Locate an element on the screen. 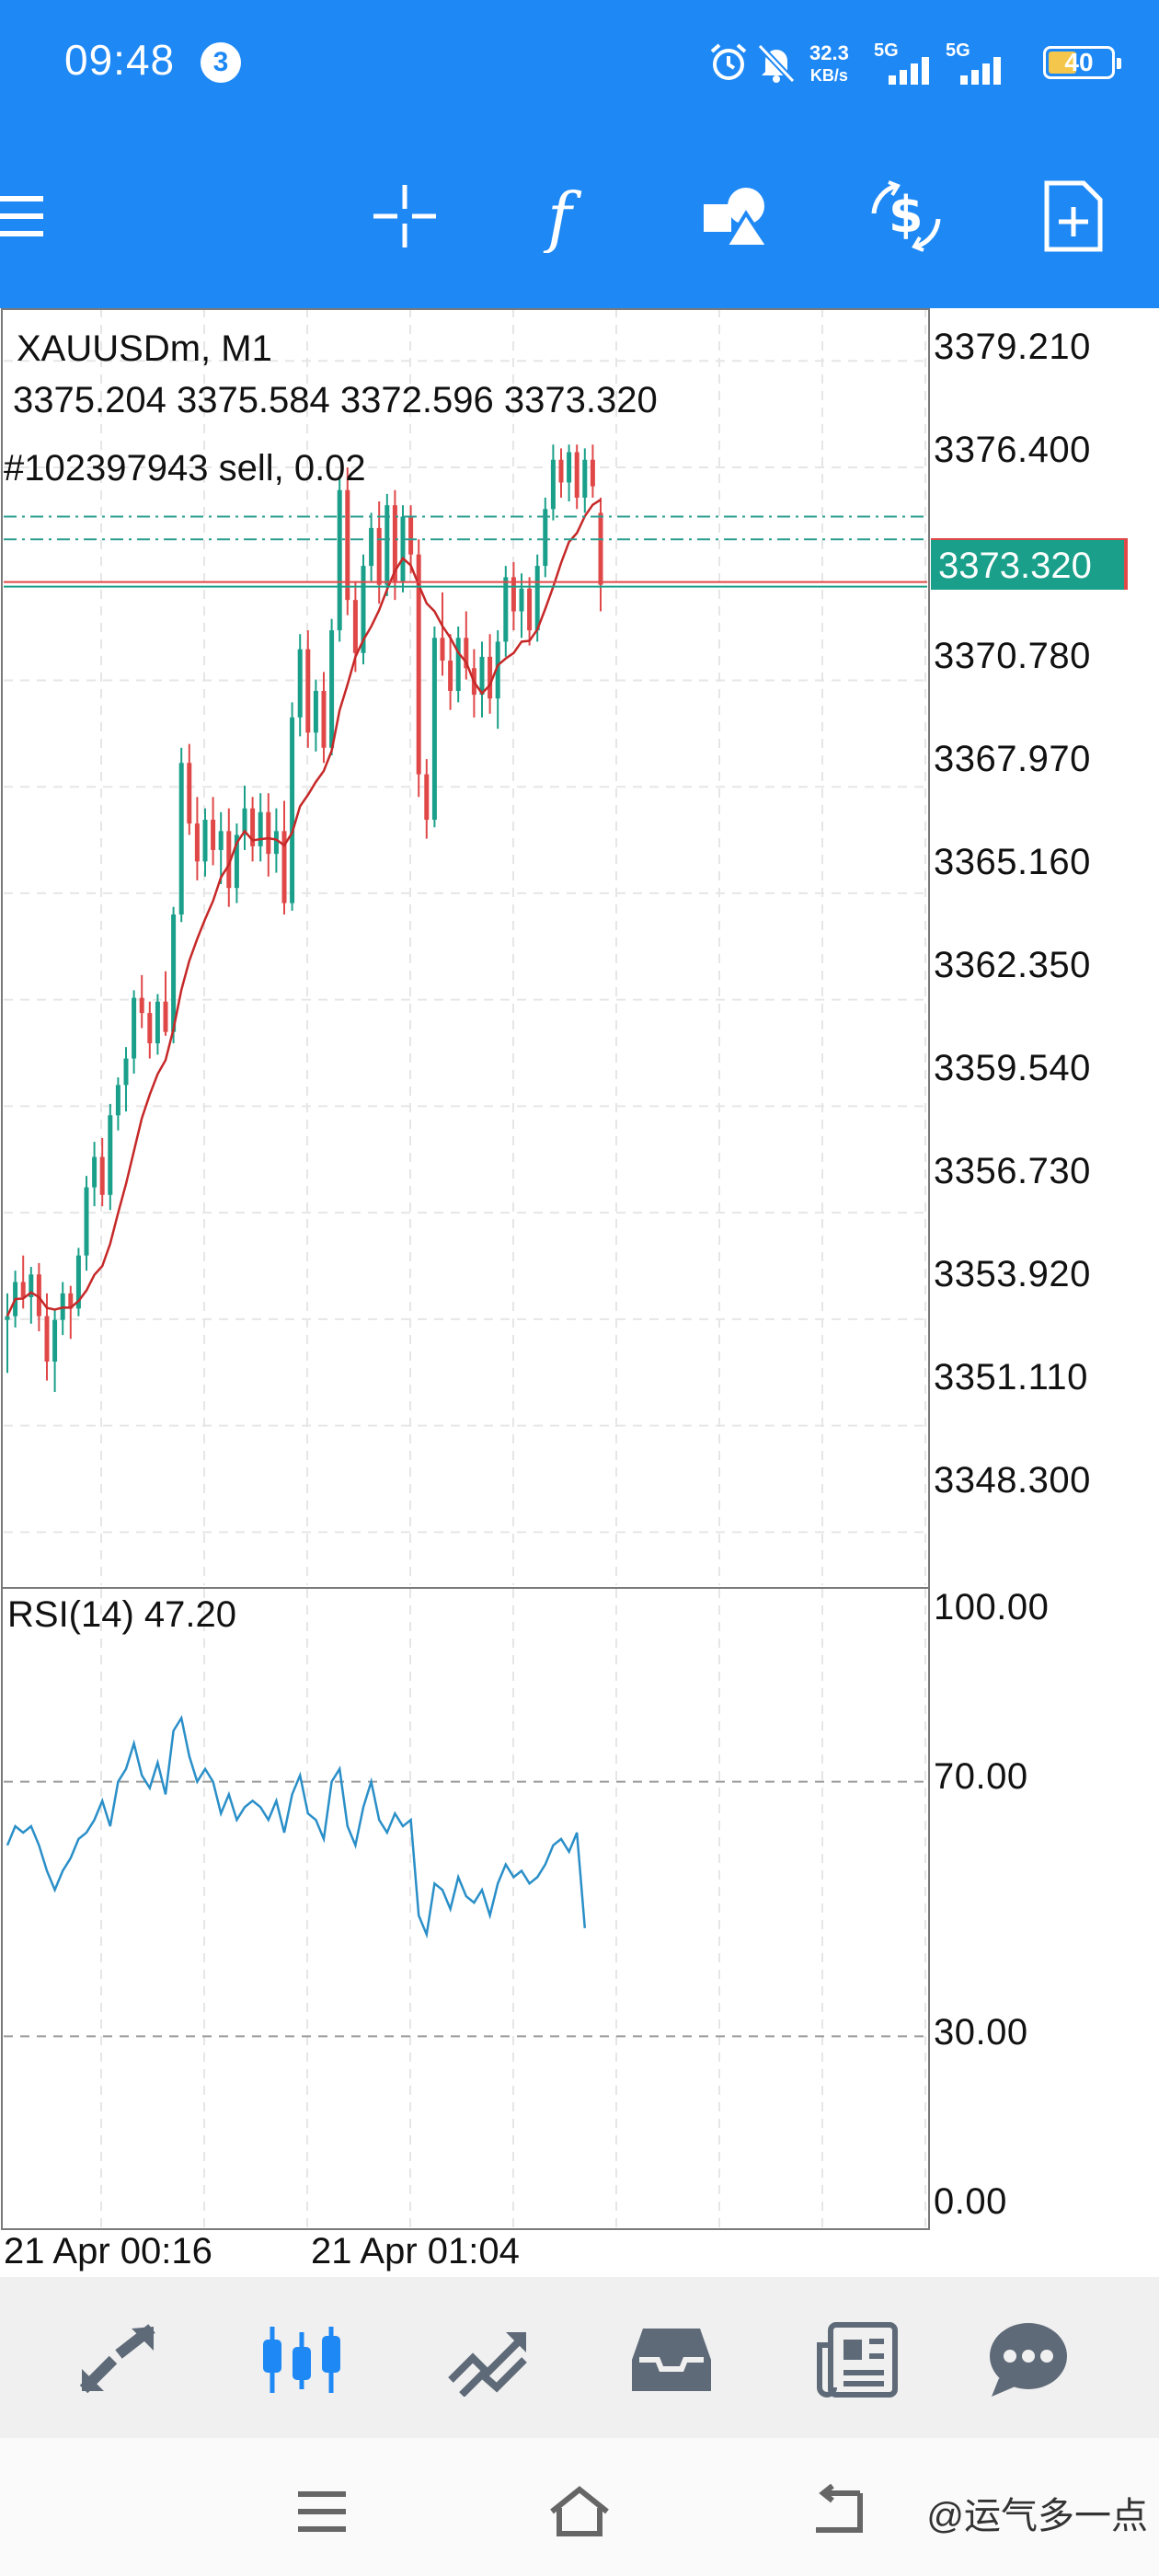 The width and height of the screenshot is (1159, 2576). price-axis-label: 3351.110 is located at coordinates (1011, 1377).